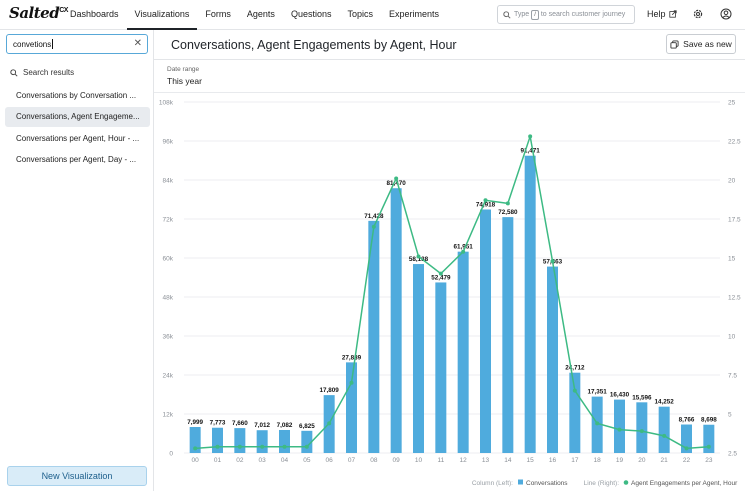 The width and height of the screenshot is (745, 491). I want to click on x-axis-tick: 20, so click(642, 460).